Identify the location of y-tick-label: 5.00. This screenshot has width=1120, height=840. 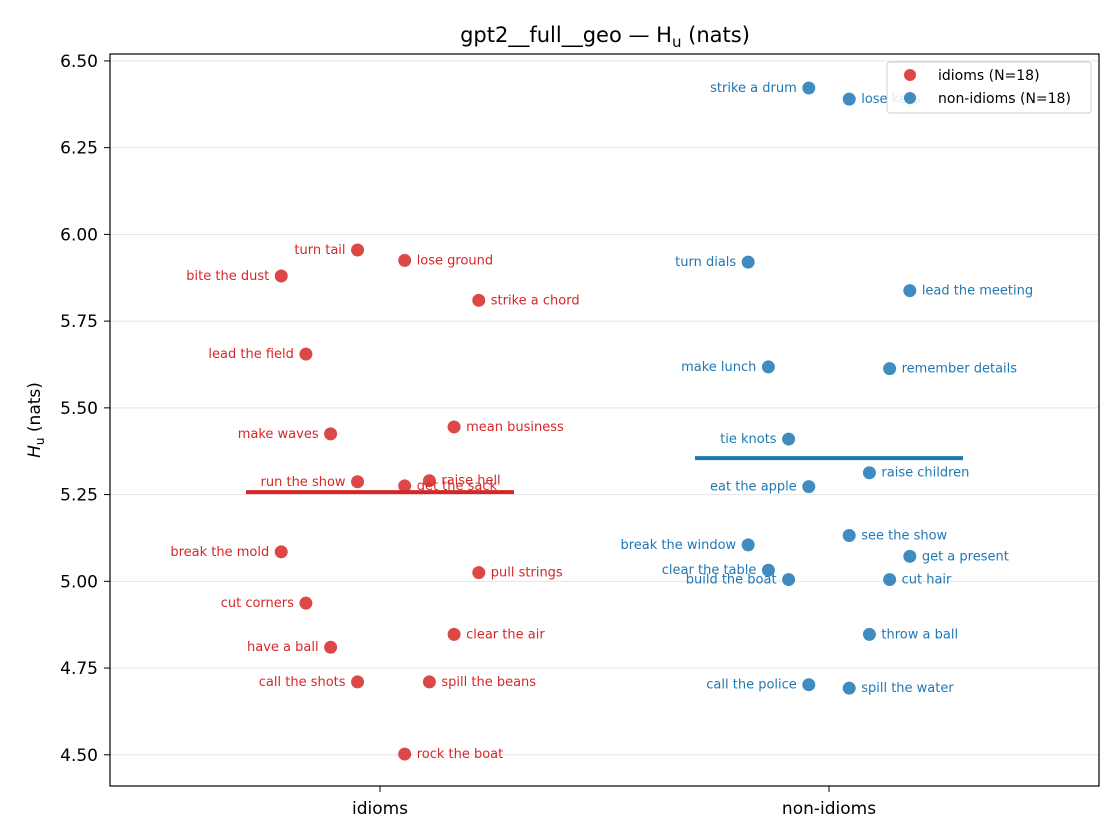
(79, 582).